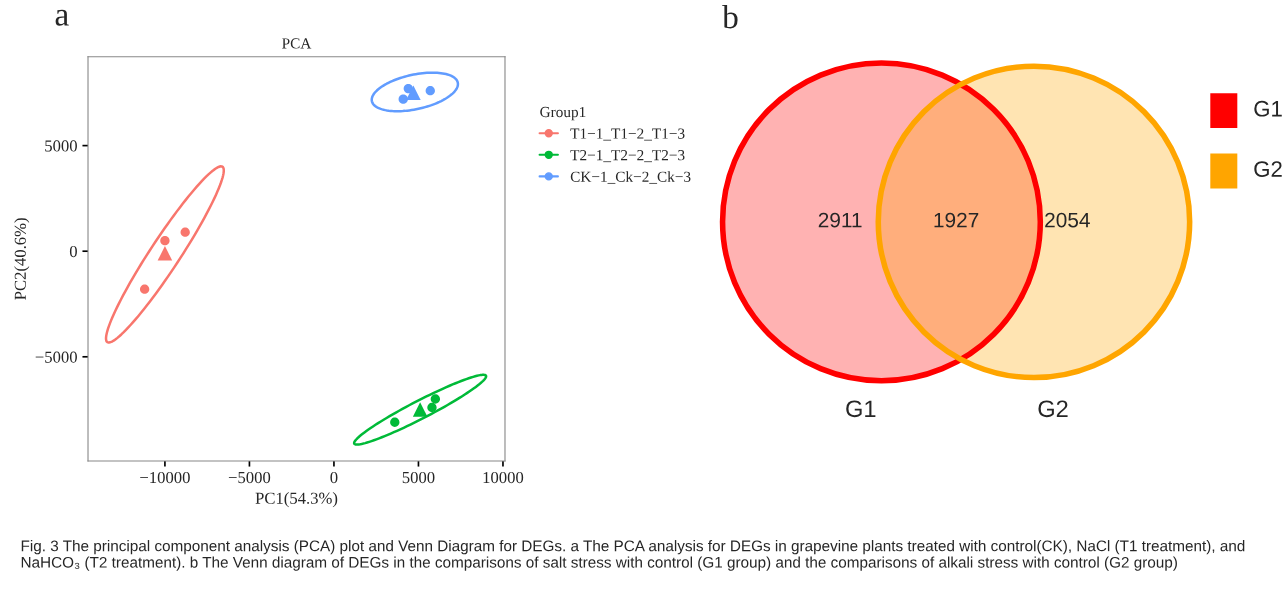  I want to click on text: 2911, so click(840, 220).